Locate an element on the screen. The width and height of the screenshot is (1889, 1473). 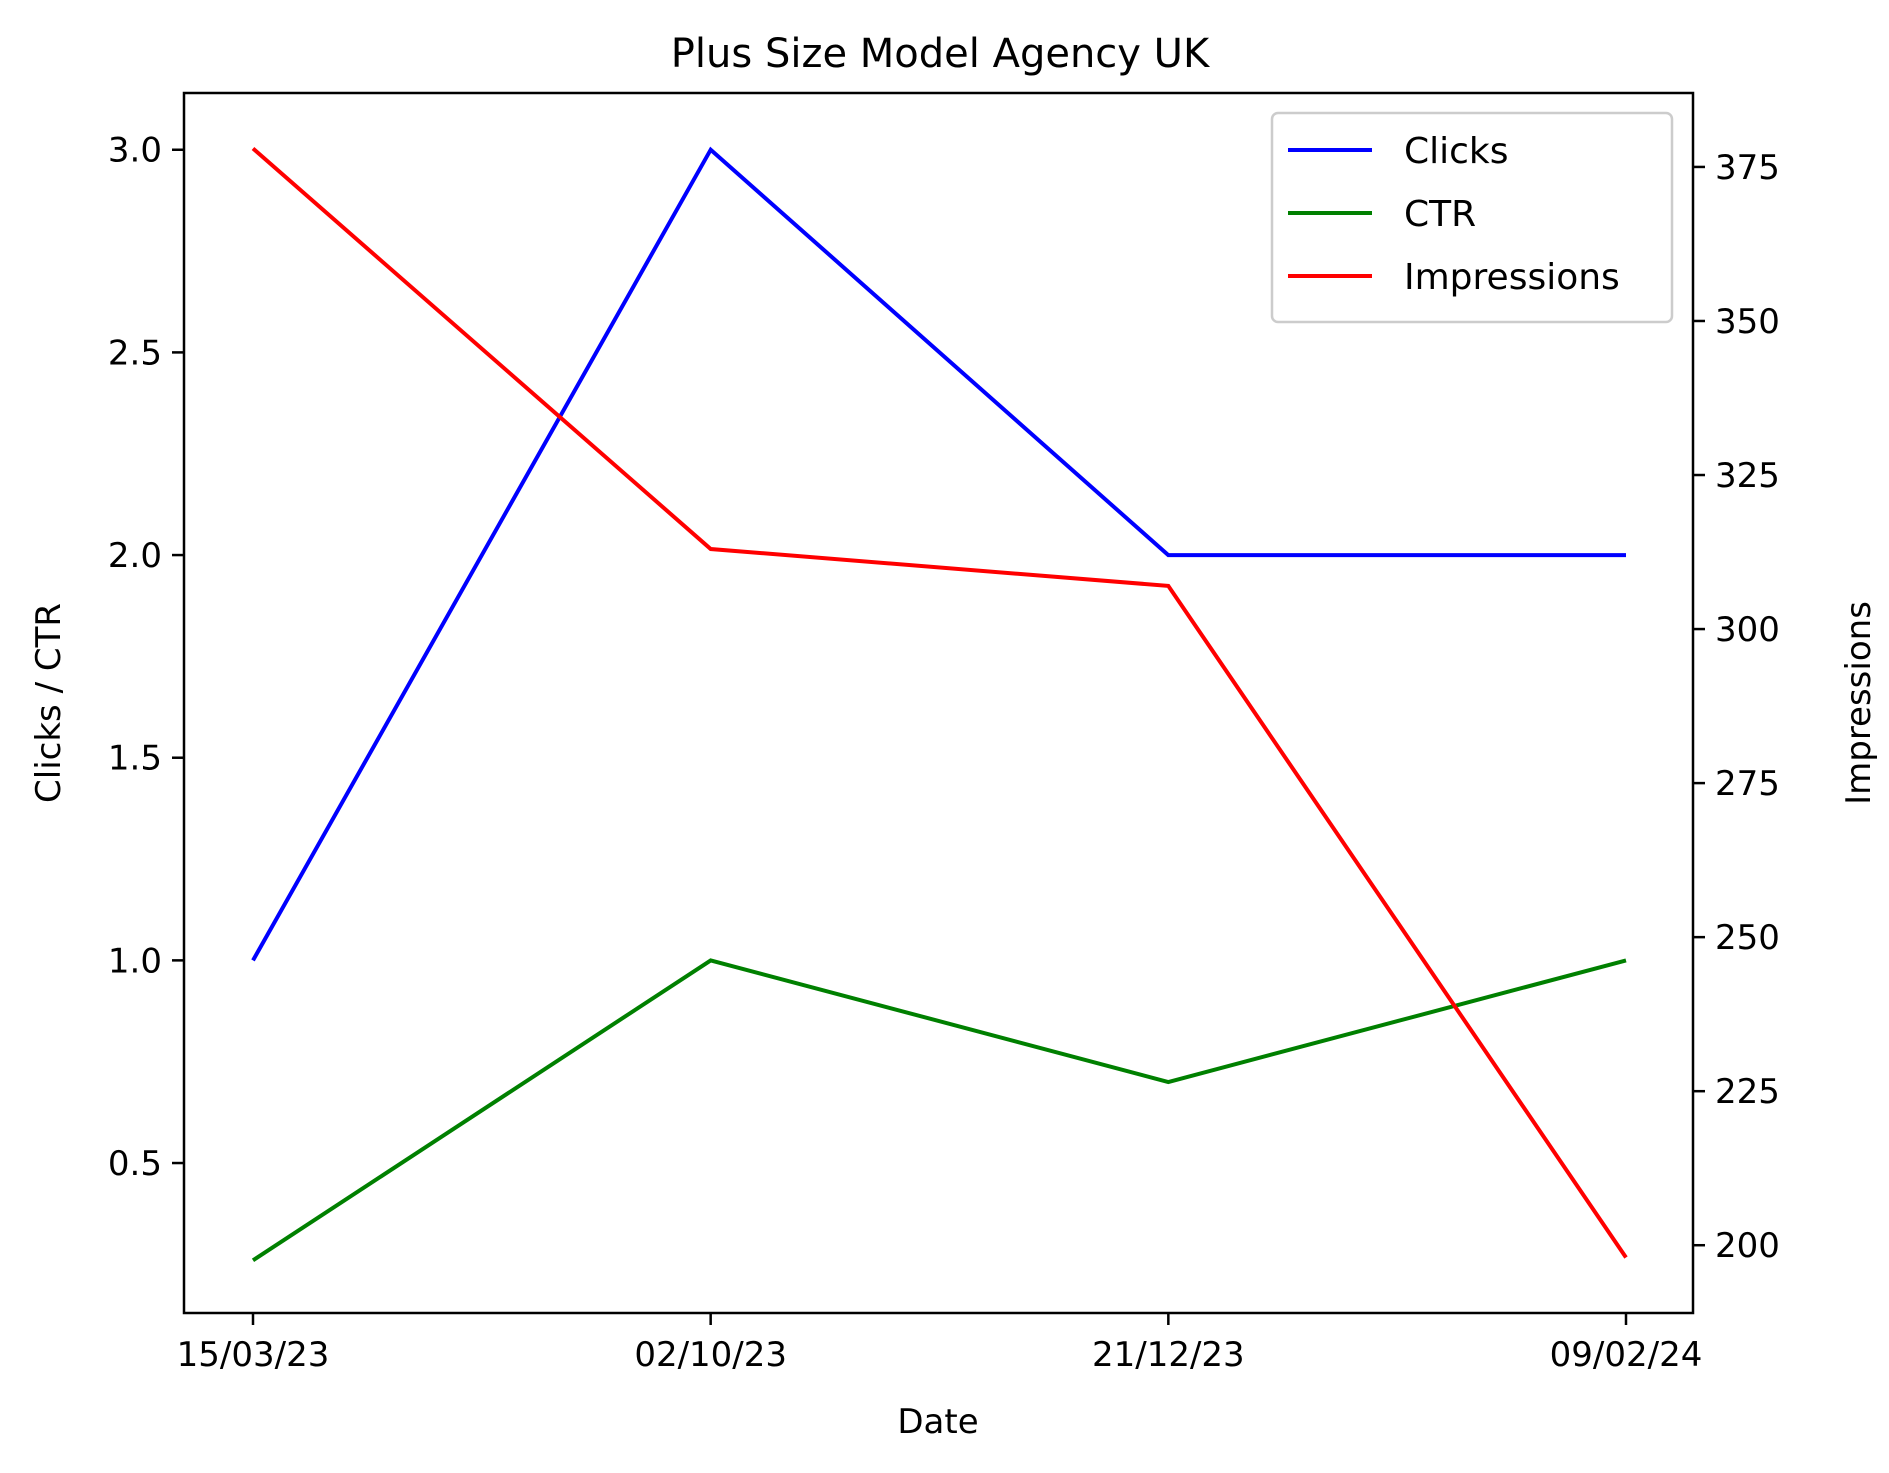
x-tick-label: 15/03/23 is located at coordinates (253, 1355).